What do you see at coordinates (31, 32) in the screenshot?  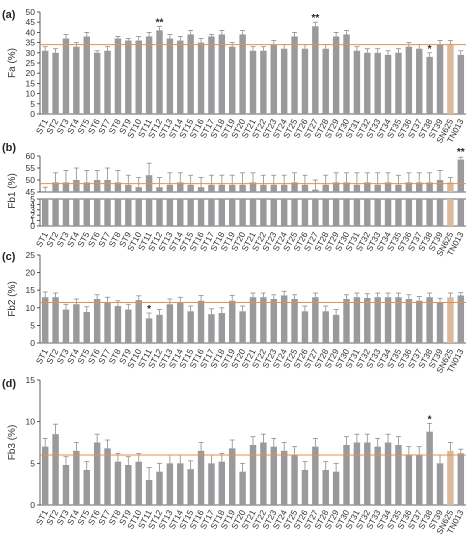 I see `y-tick-label: 40` at bounding box center [31, 32].